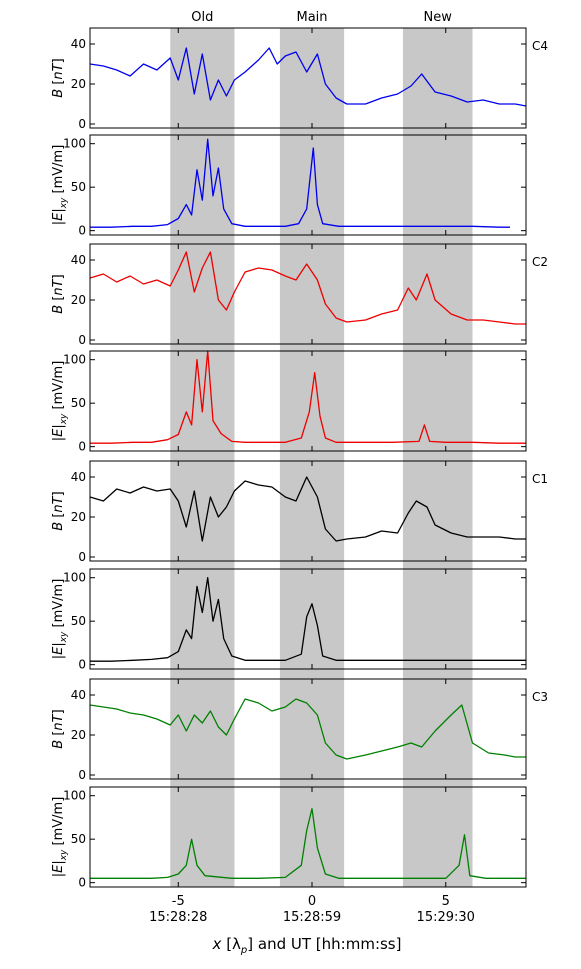 This screenshot has height=969, width=581. I want to click on panel-1: 0 50 100|E|xy [mV/m], so click(289, 186).